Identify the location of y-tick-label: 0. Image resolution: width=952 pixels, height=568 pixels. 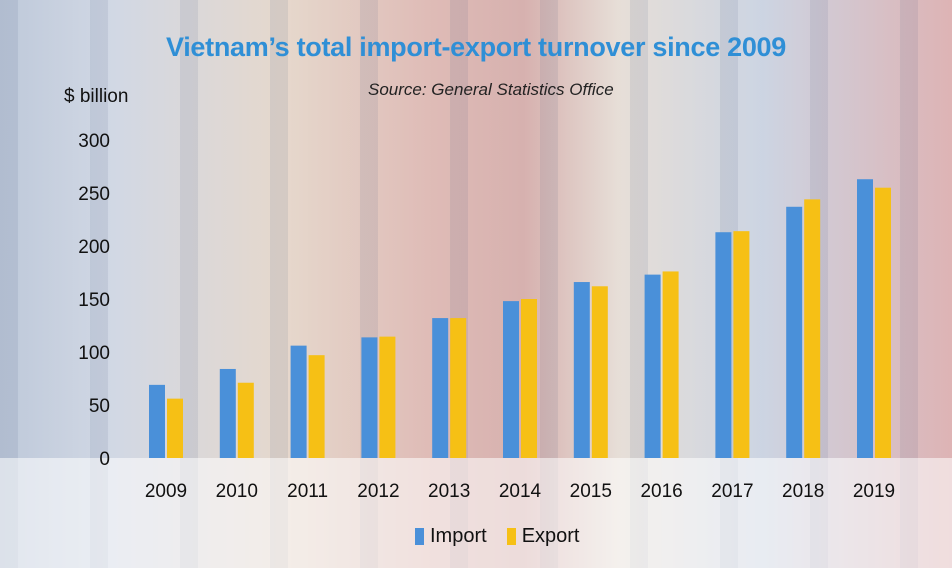
(104, 459).